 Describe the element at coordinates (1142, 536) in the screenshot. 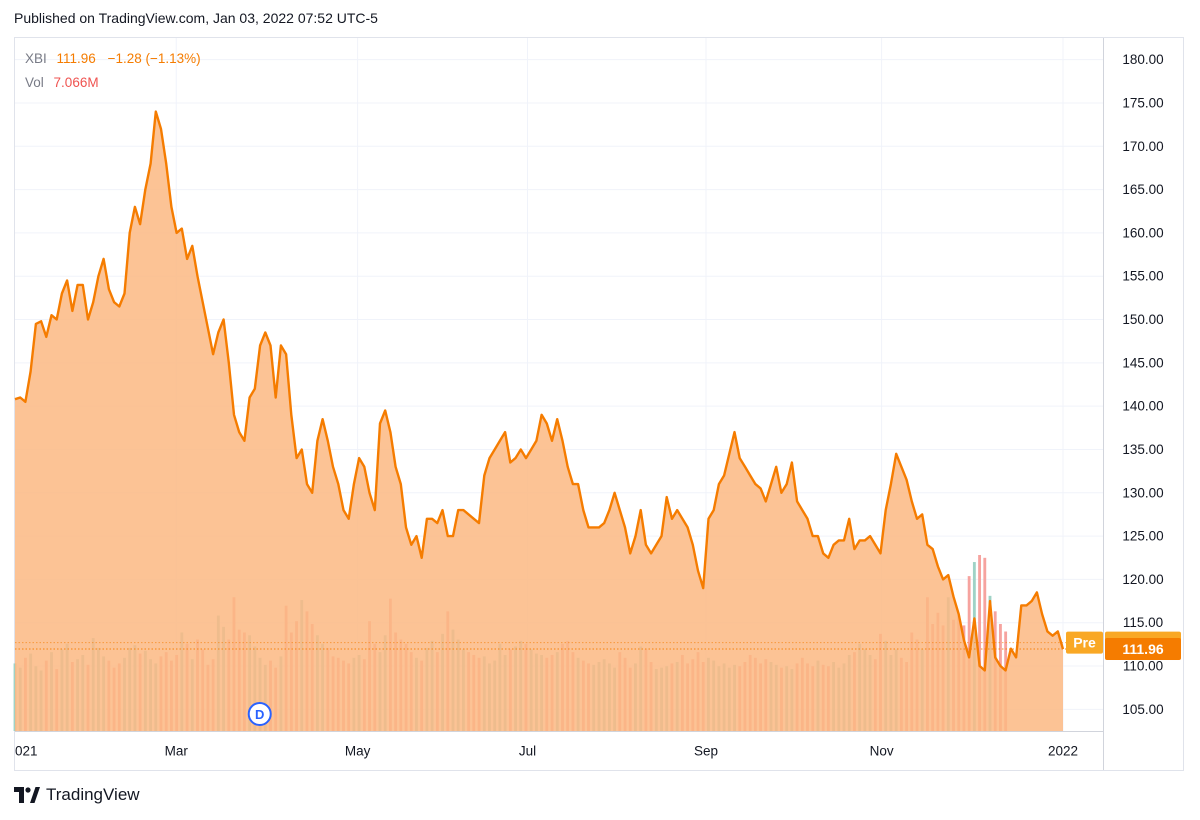

I see `y-tick-label: 125.00` at that location.